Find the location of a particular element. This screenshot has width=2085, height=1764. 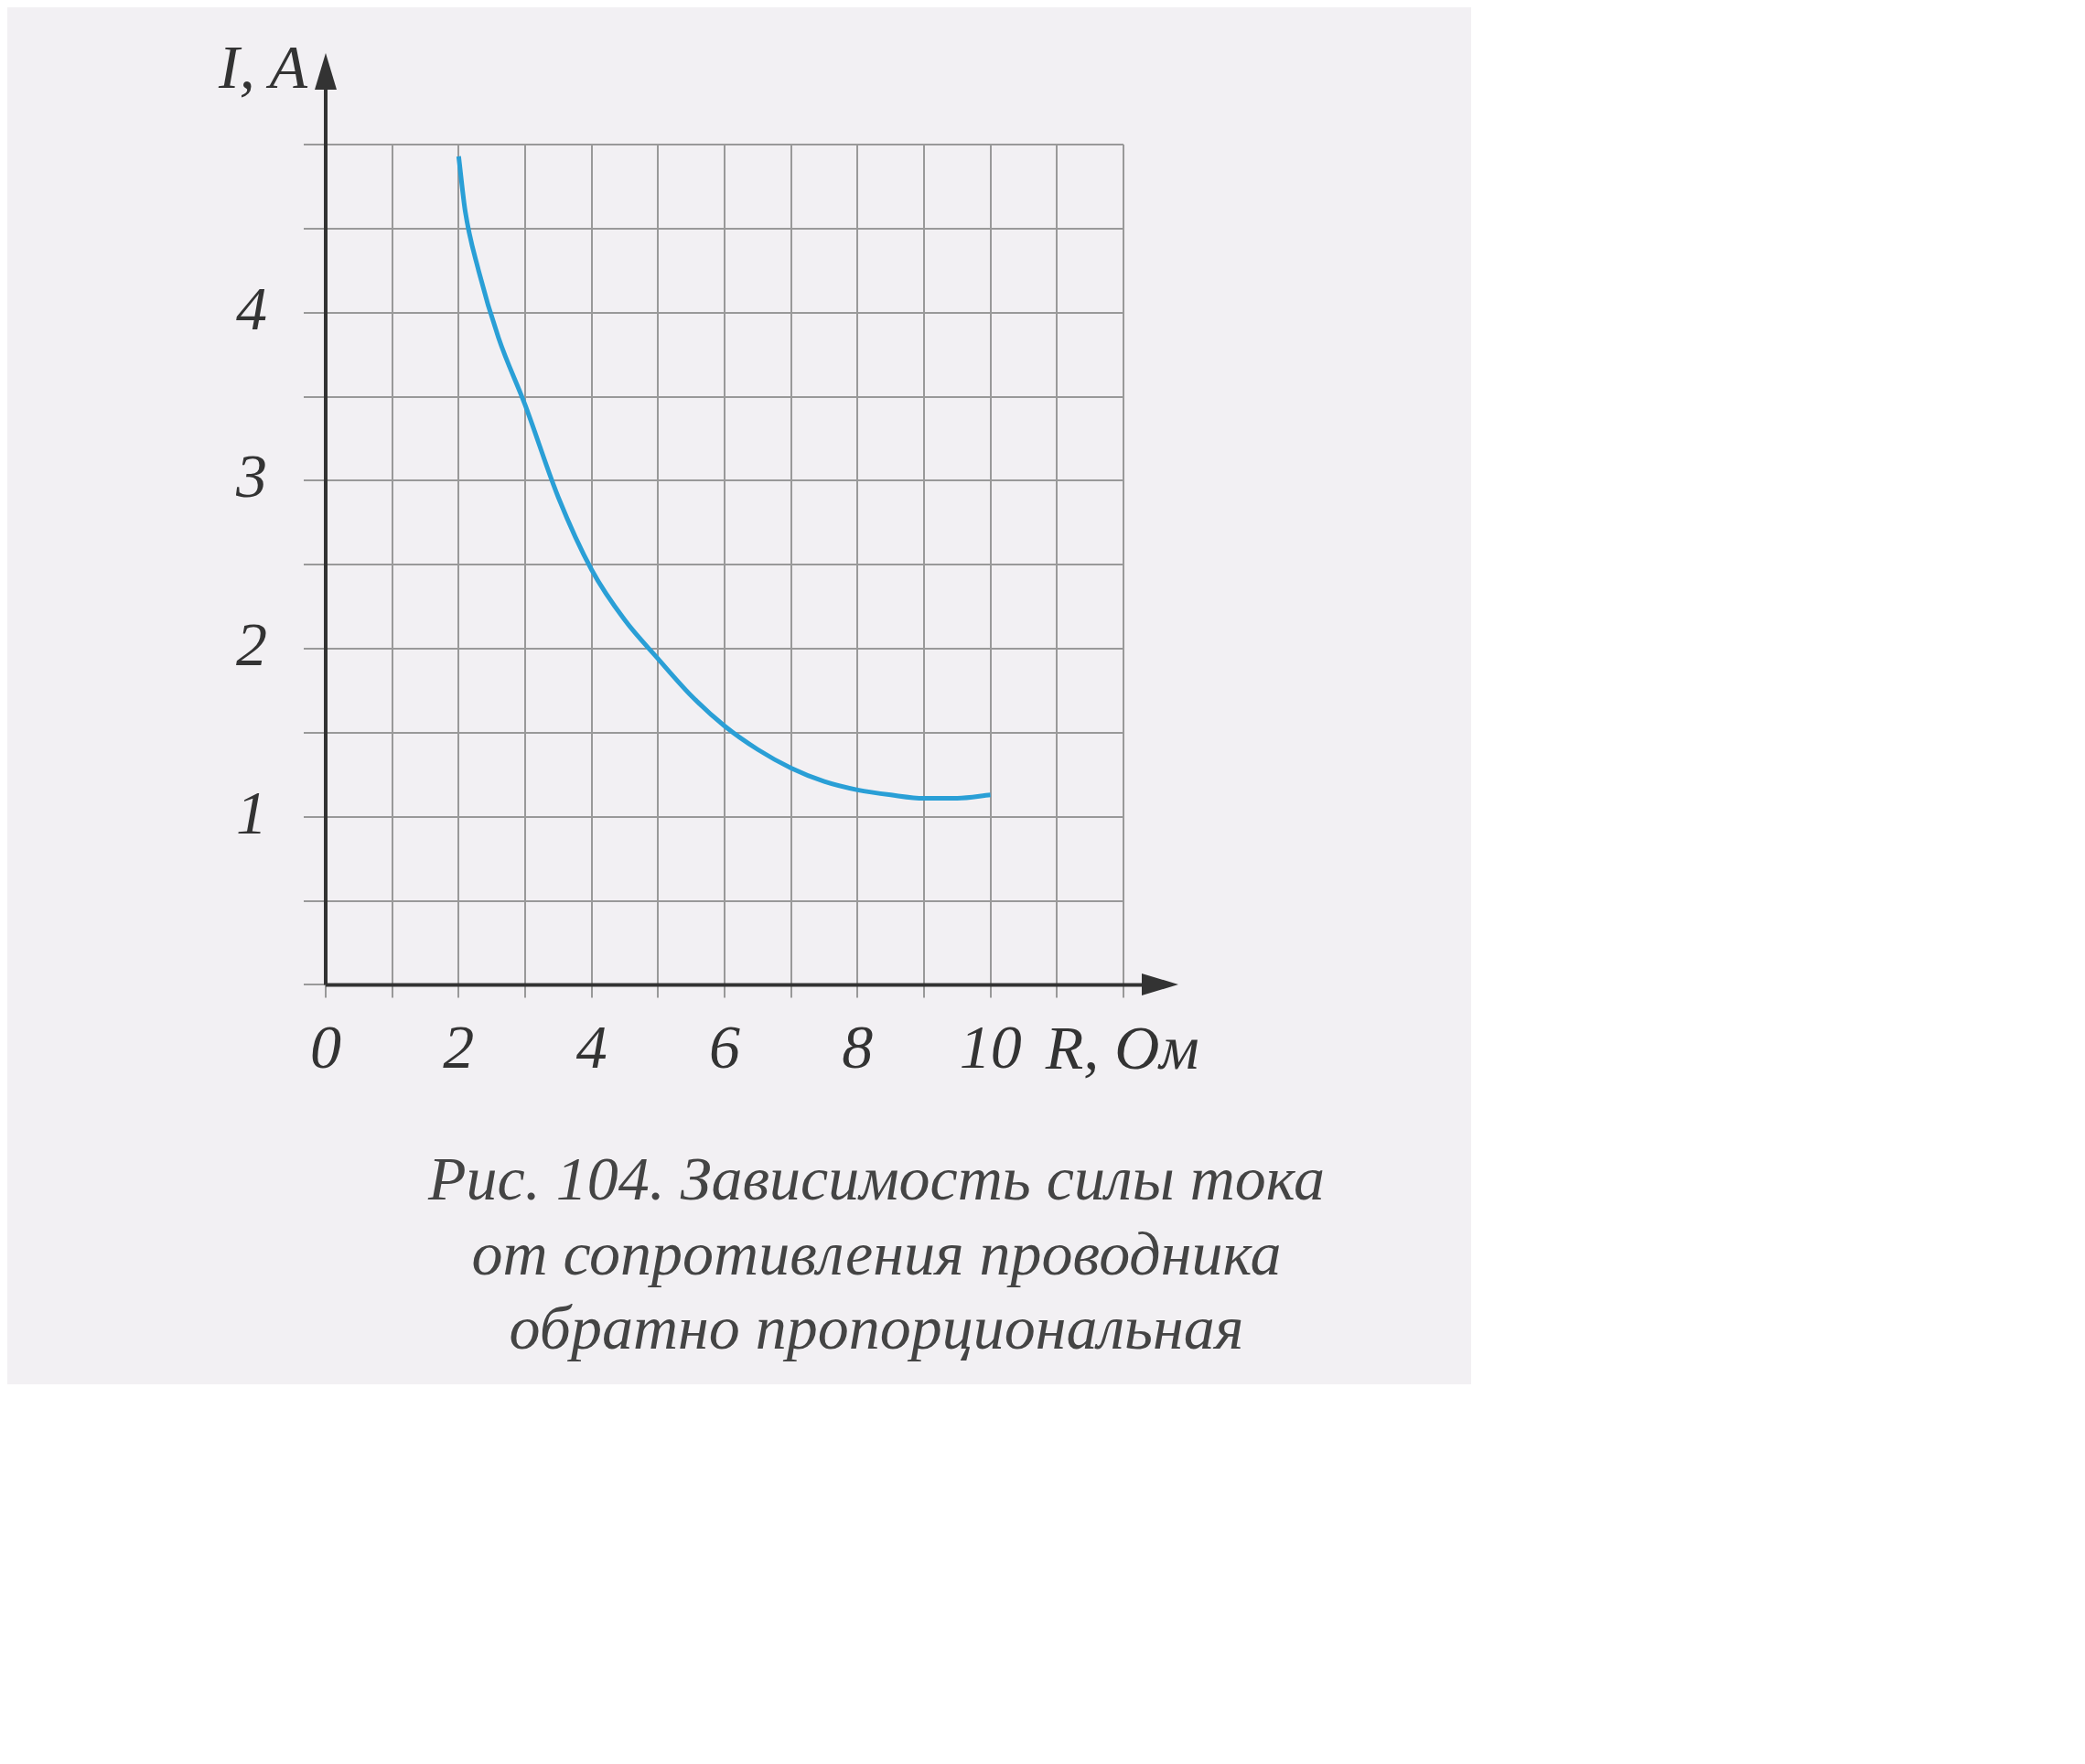

x-tick-label: 2 is located at coordinates (459, 1047).